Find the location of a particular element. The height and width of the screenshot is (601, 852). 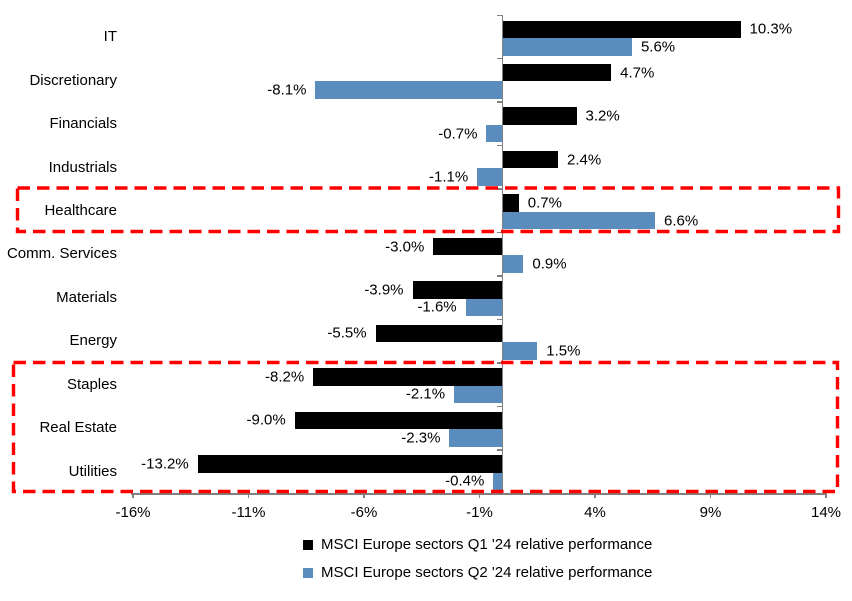

x-axis-tick-label: -1% is located at coordinates (479, 512).